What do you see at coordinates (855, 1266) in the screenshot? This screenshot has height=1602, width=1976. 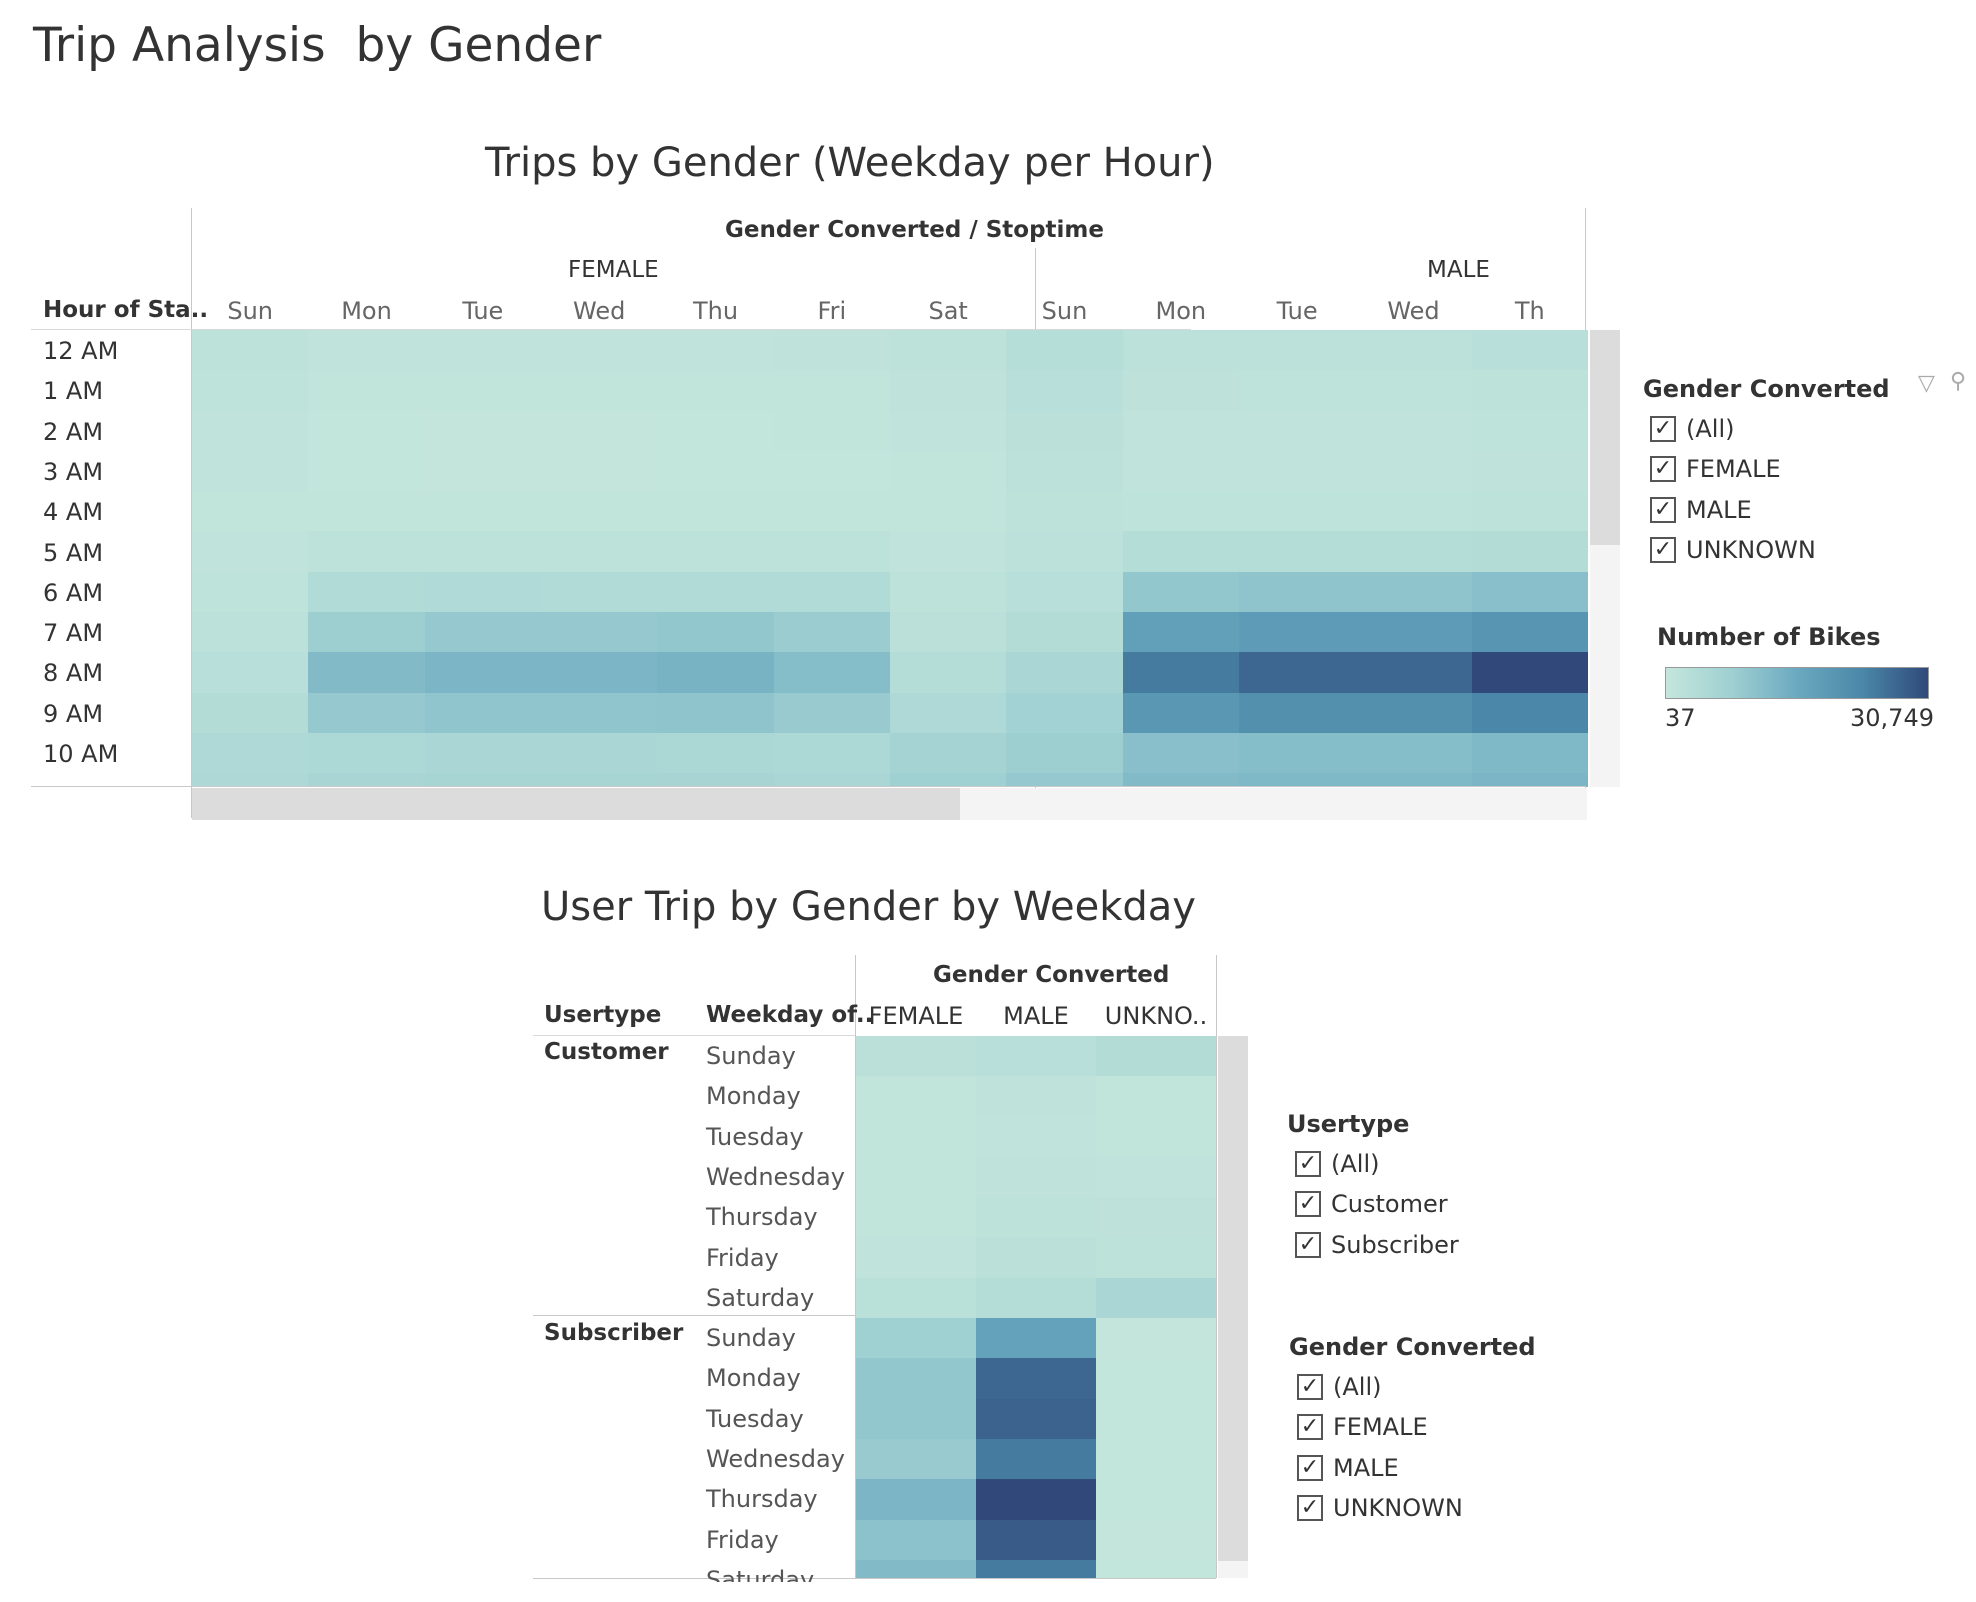 I see `heatmap2-left-border` at bounding box center [855, 1266].